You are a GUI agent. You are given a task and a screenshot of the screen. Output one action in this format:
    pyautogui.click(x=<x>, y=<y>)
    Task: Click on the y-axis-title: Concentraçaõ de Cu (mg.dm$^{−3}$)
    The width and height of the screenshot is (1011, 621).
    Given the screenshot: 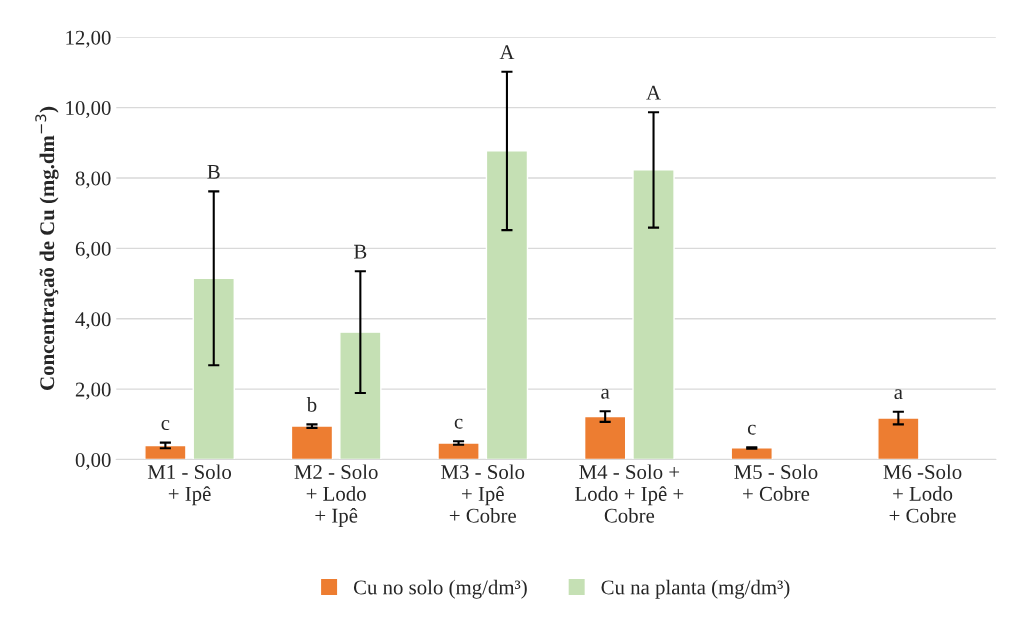 What is the action you would take?
    pyautogui.click(x=47, y=248)
    